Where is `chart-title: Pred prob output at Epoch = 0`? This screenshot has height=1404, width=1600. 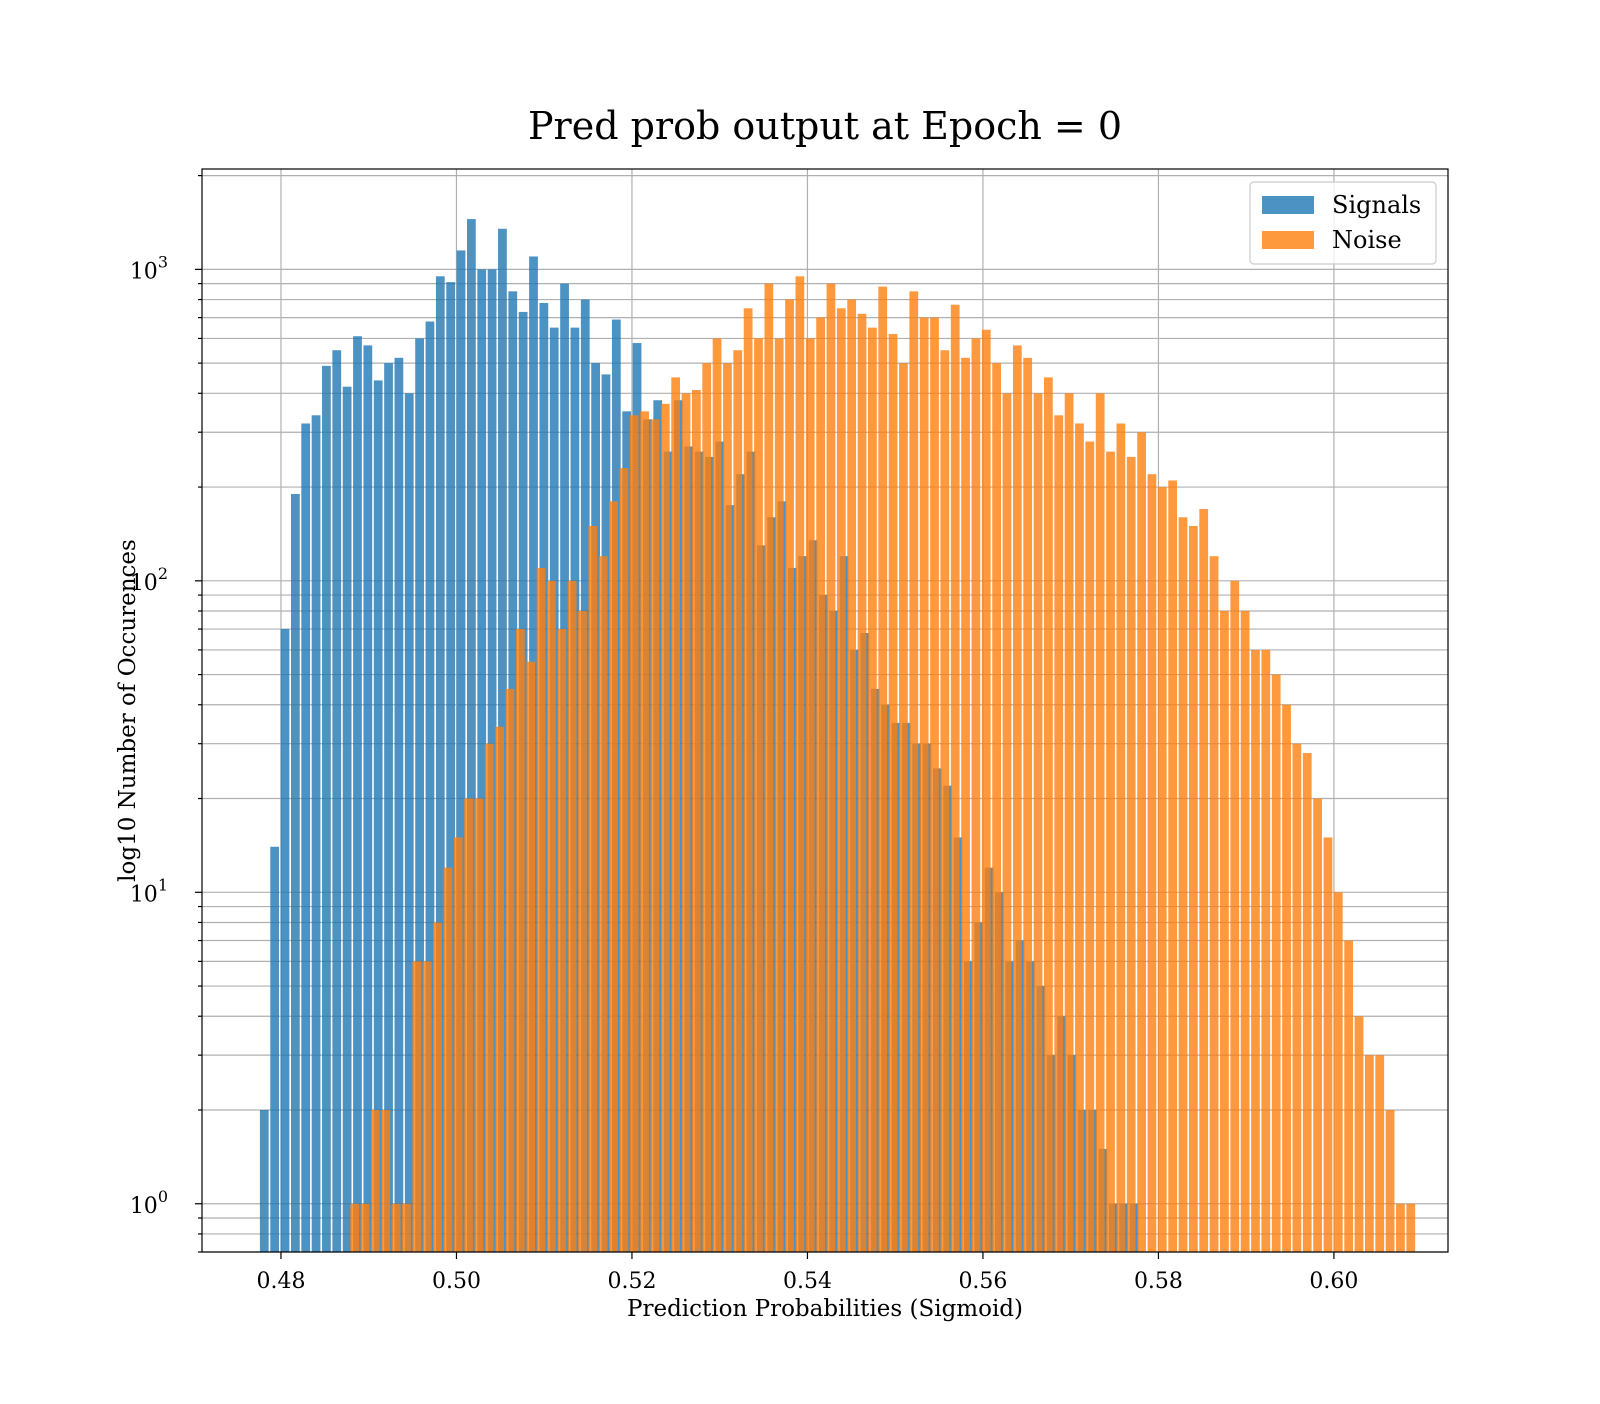
chart-title: Pred prob output at Epoch = 0 is located at coordinates (825, 126).